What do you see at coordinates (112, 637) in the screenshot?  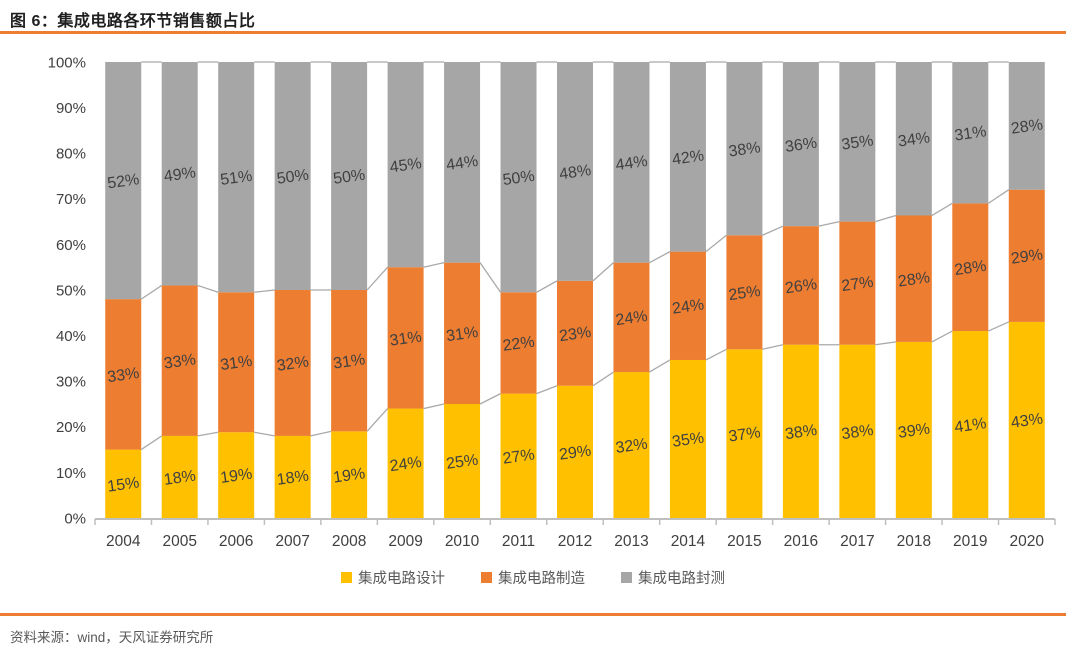 I see `source-note: 资料来源：wind，天风证券研究所` at bounding box center [112, 637].